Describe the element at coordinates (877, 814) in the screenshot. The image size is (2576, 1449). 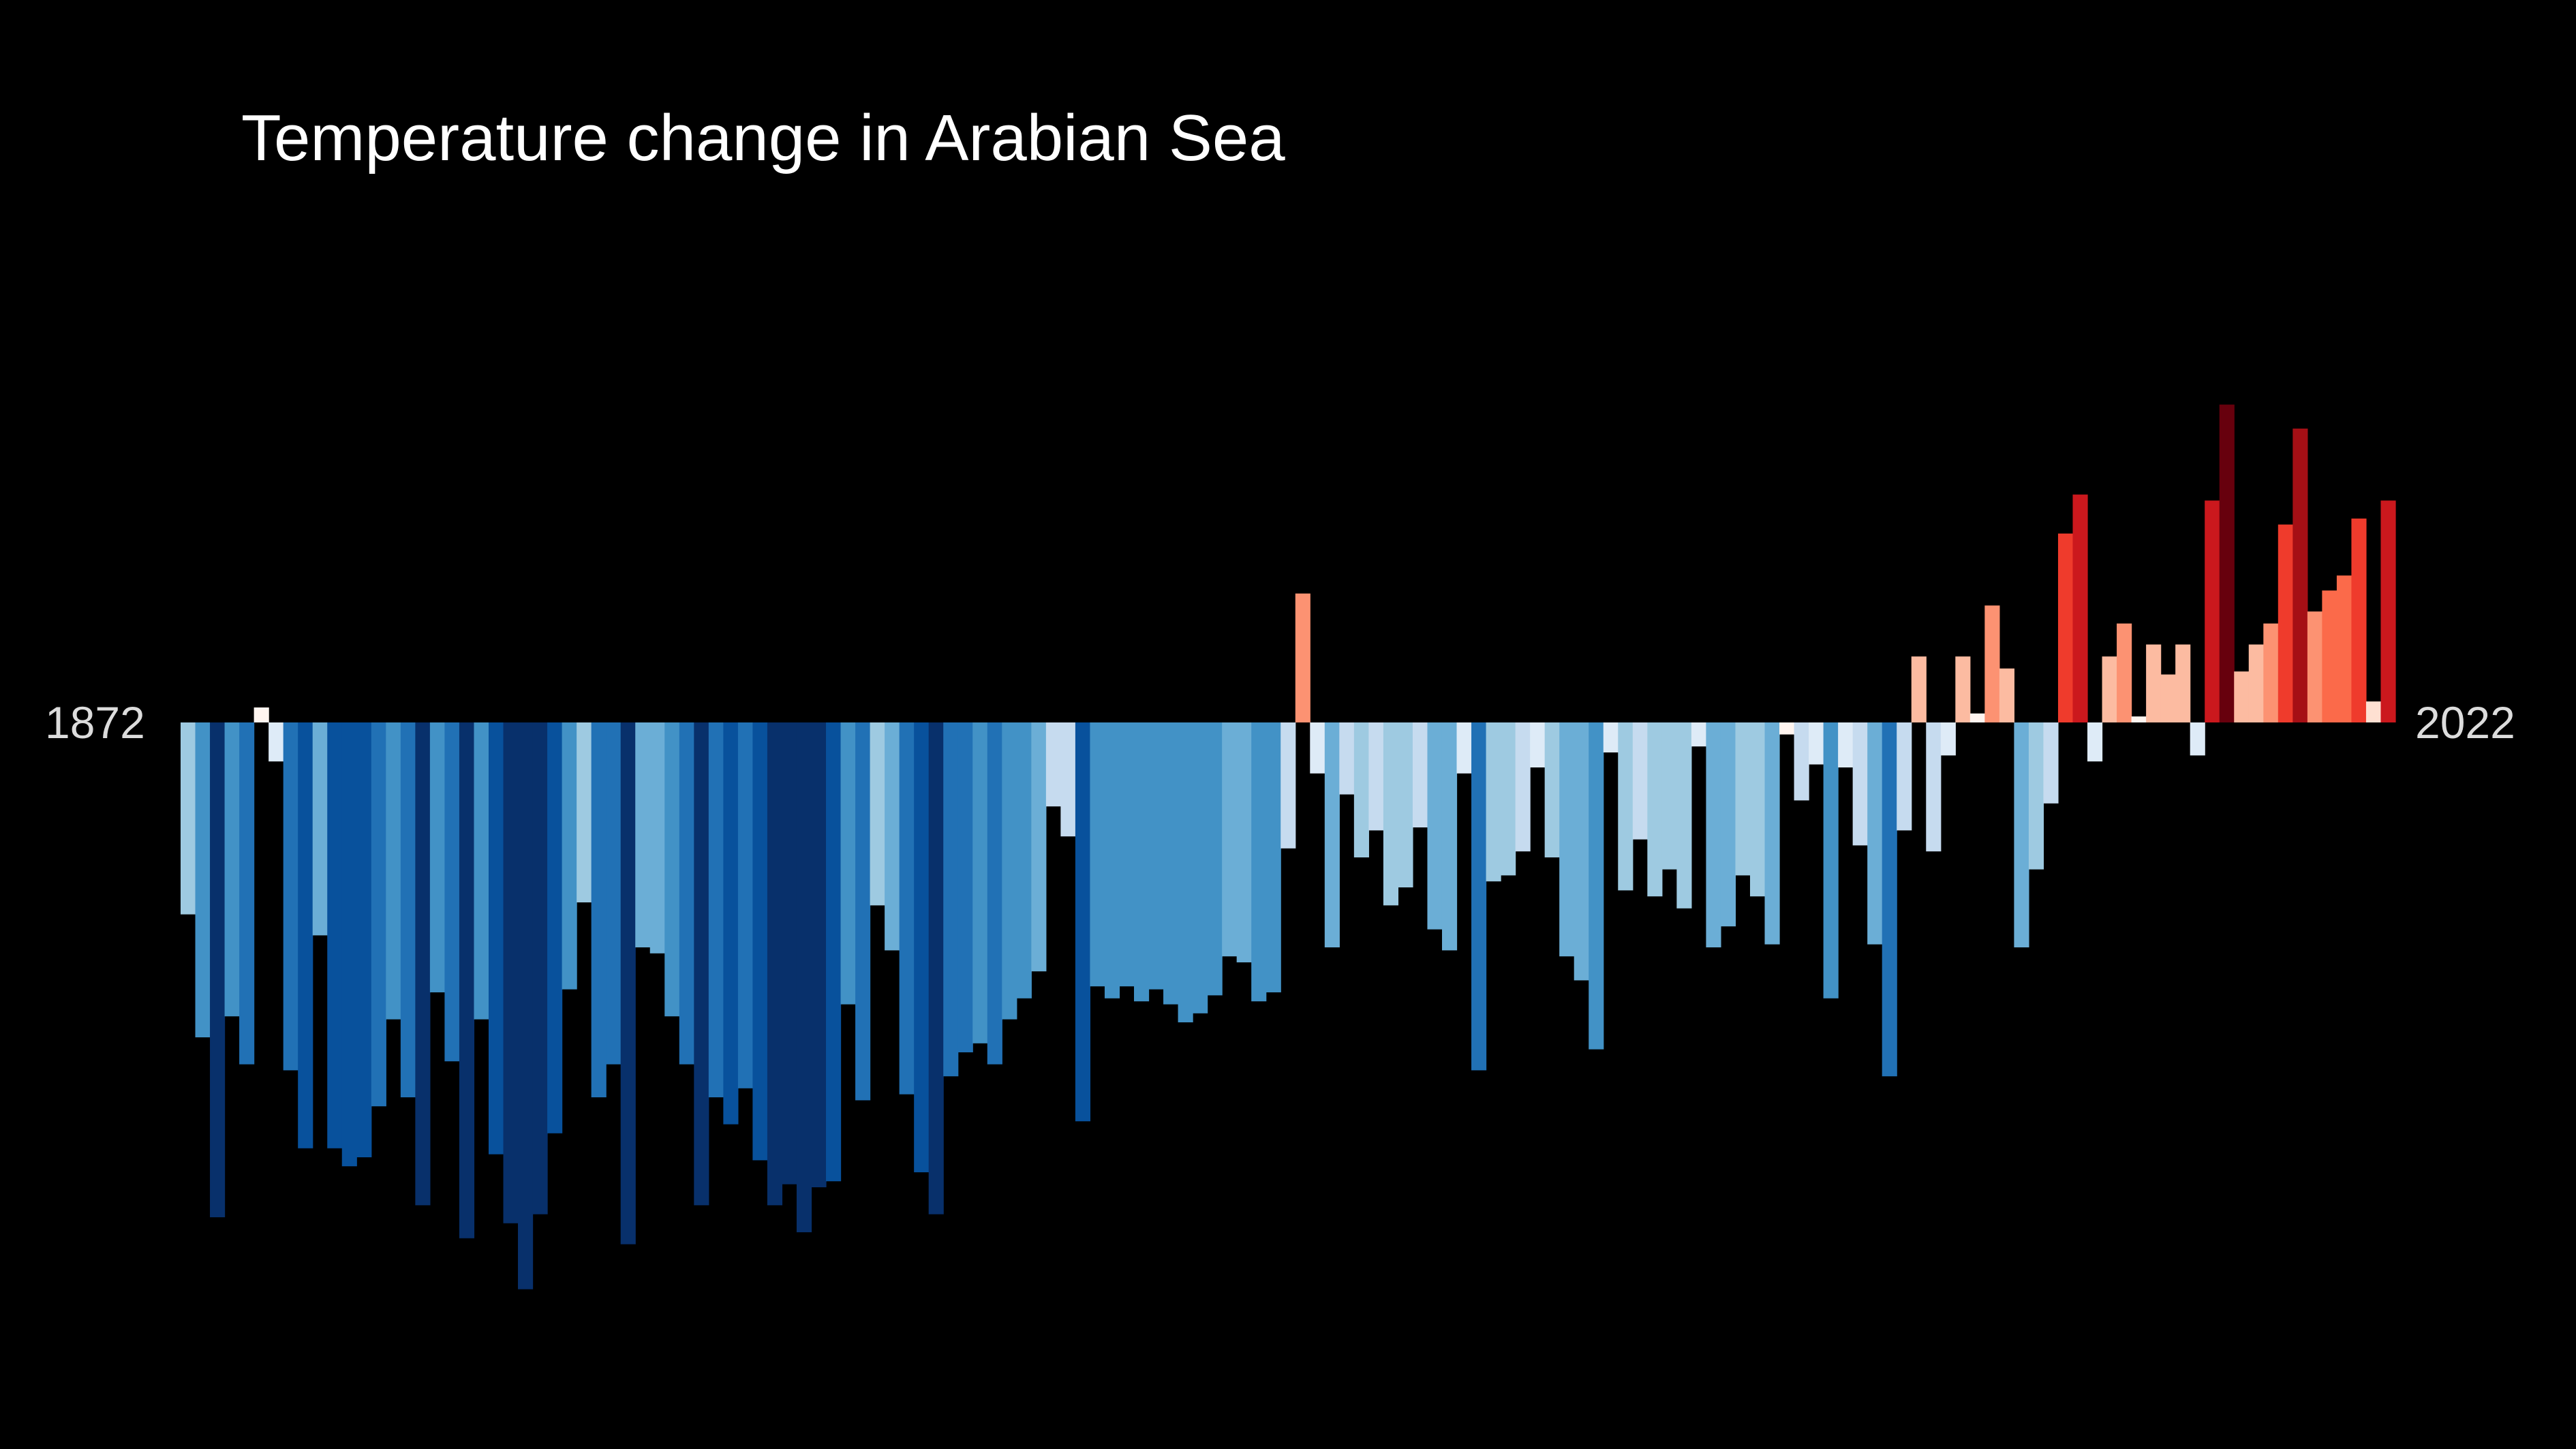
I see `bar-1919` at that location.